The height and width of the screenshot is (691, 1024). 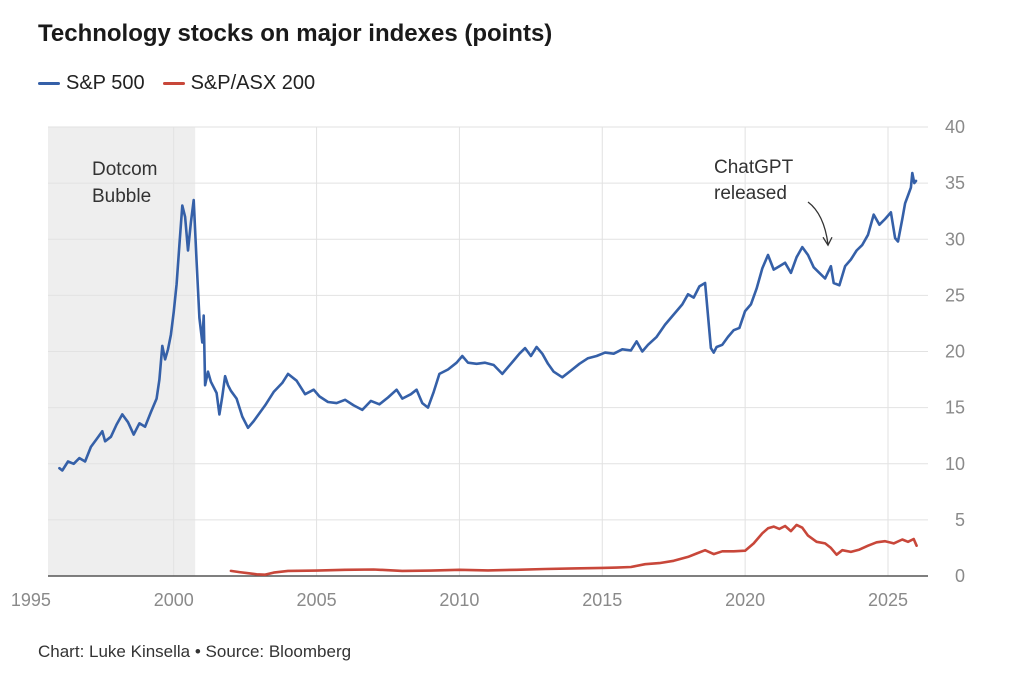 I want to click on legend-item-sp500: S&P 500, so click(x=91, y=83).